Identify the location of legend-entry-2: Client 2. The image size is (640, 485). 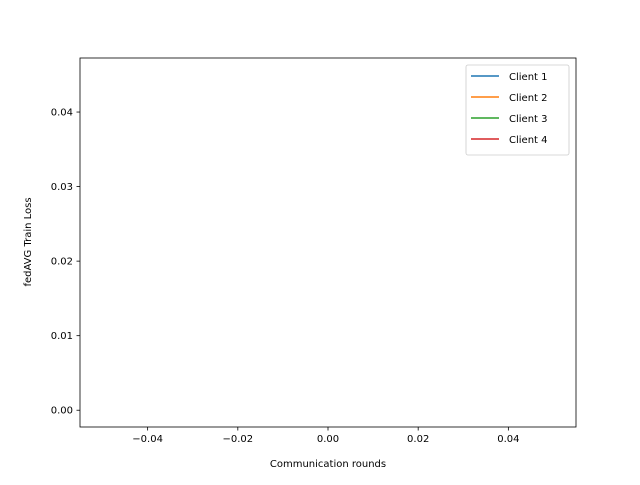
(528, 98).